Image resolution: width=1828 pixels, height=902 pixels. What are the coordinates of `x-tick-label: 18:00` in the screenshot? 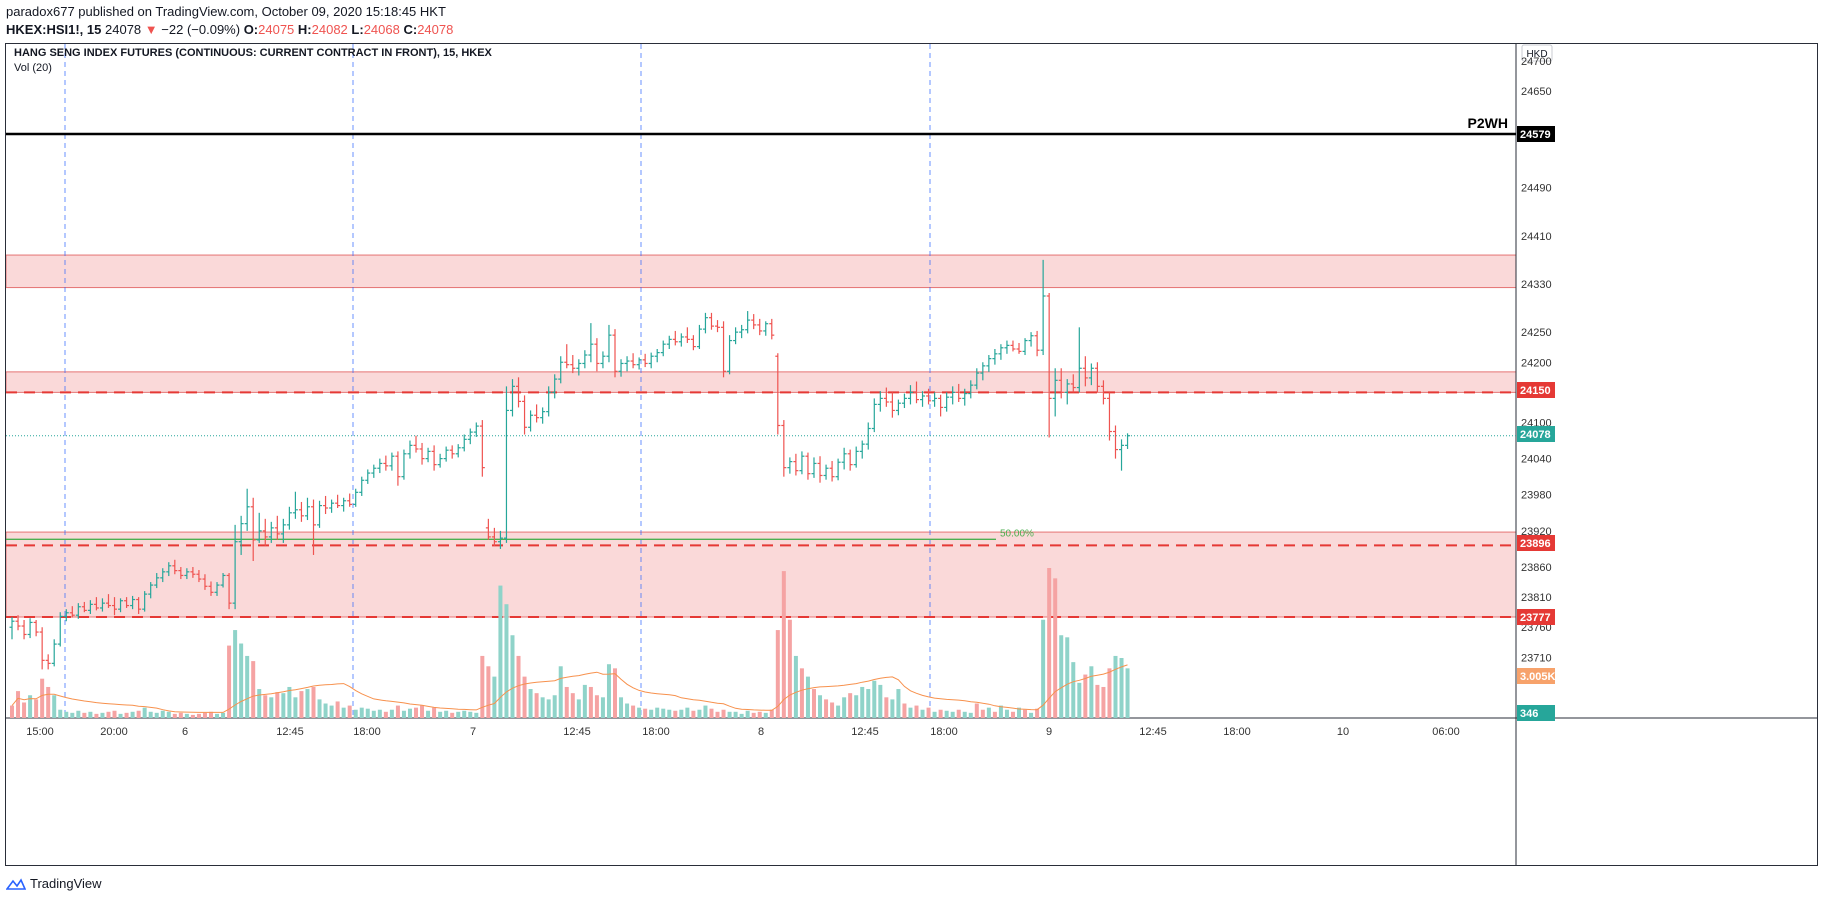 It's located at (1237, 732).